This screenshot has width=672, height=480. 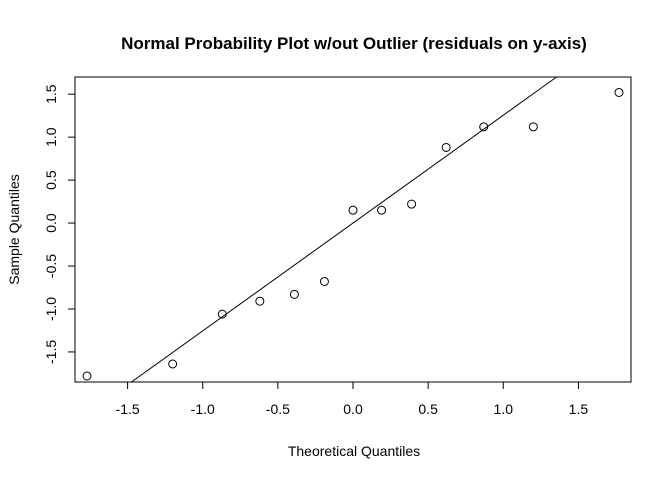 I want to click on y-axis: -1.5 -1.0 -0.5 0.0 0.5 1.0 1.5, so click(x=59, y=224).